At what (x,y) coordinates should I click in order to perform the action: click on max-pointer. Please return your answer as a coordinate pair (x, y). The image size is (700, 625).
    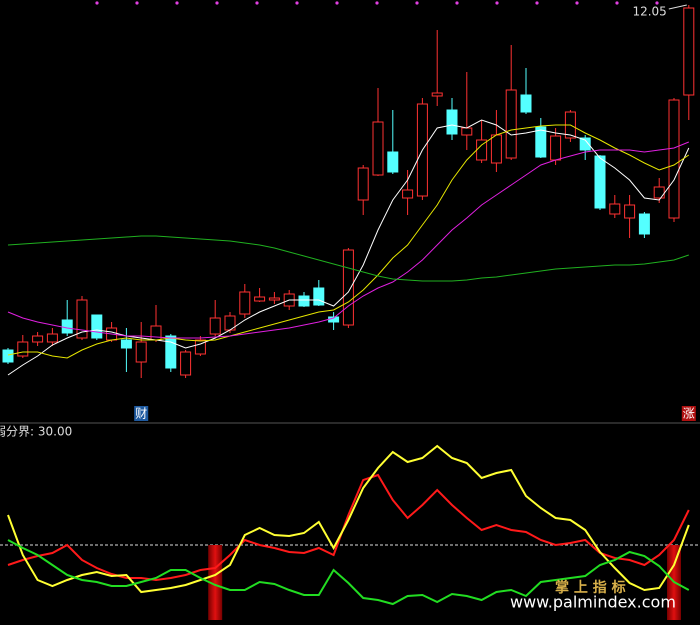
    Looking at the image, I should click on (677, 7).